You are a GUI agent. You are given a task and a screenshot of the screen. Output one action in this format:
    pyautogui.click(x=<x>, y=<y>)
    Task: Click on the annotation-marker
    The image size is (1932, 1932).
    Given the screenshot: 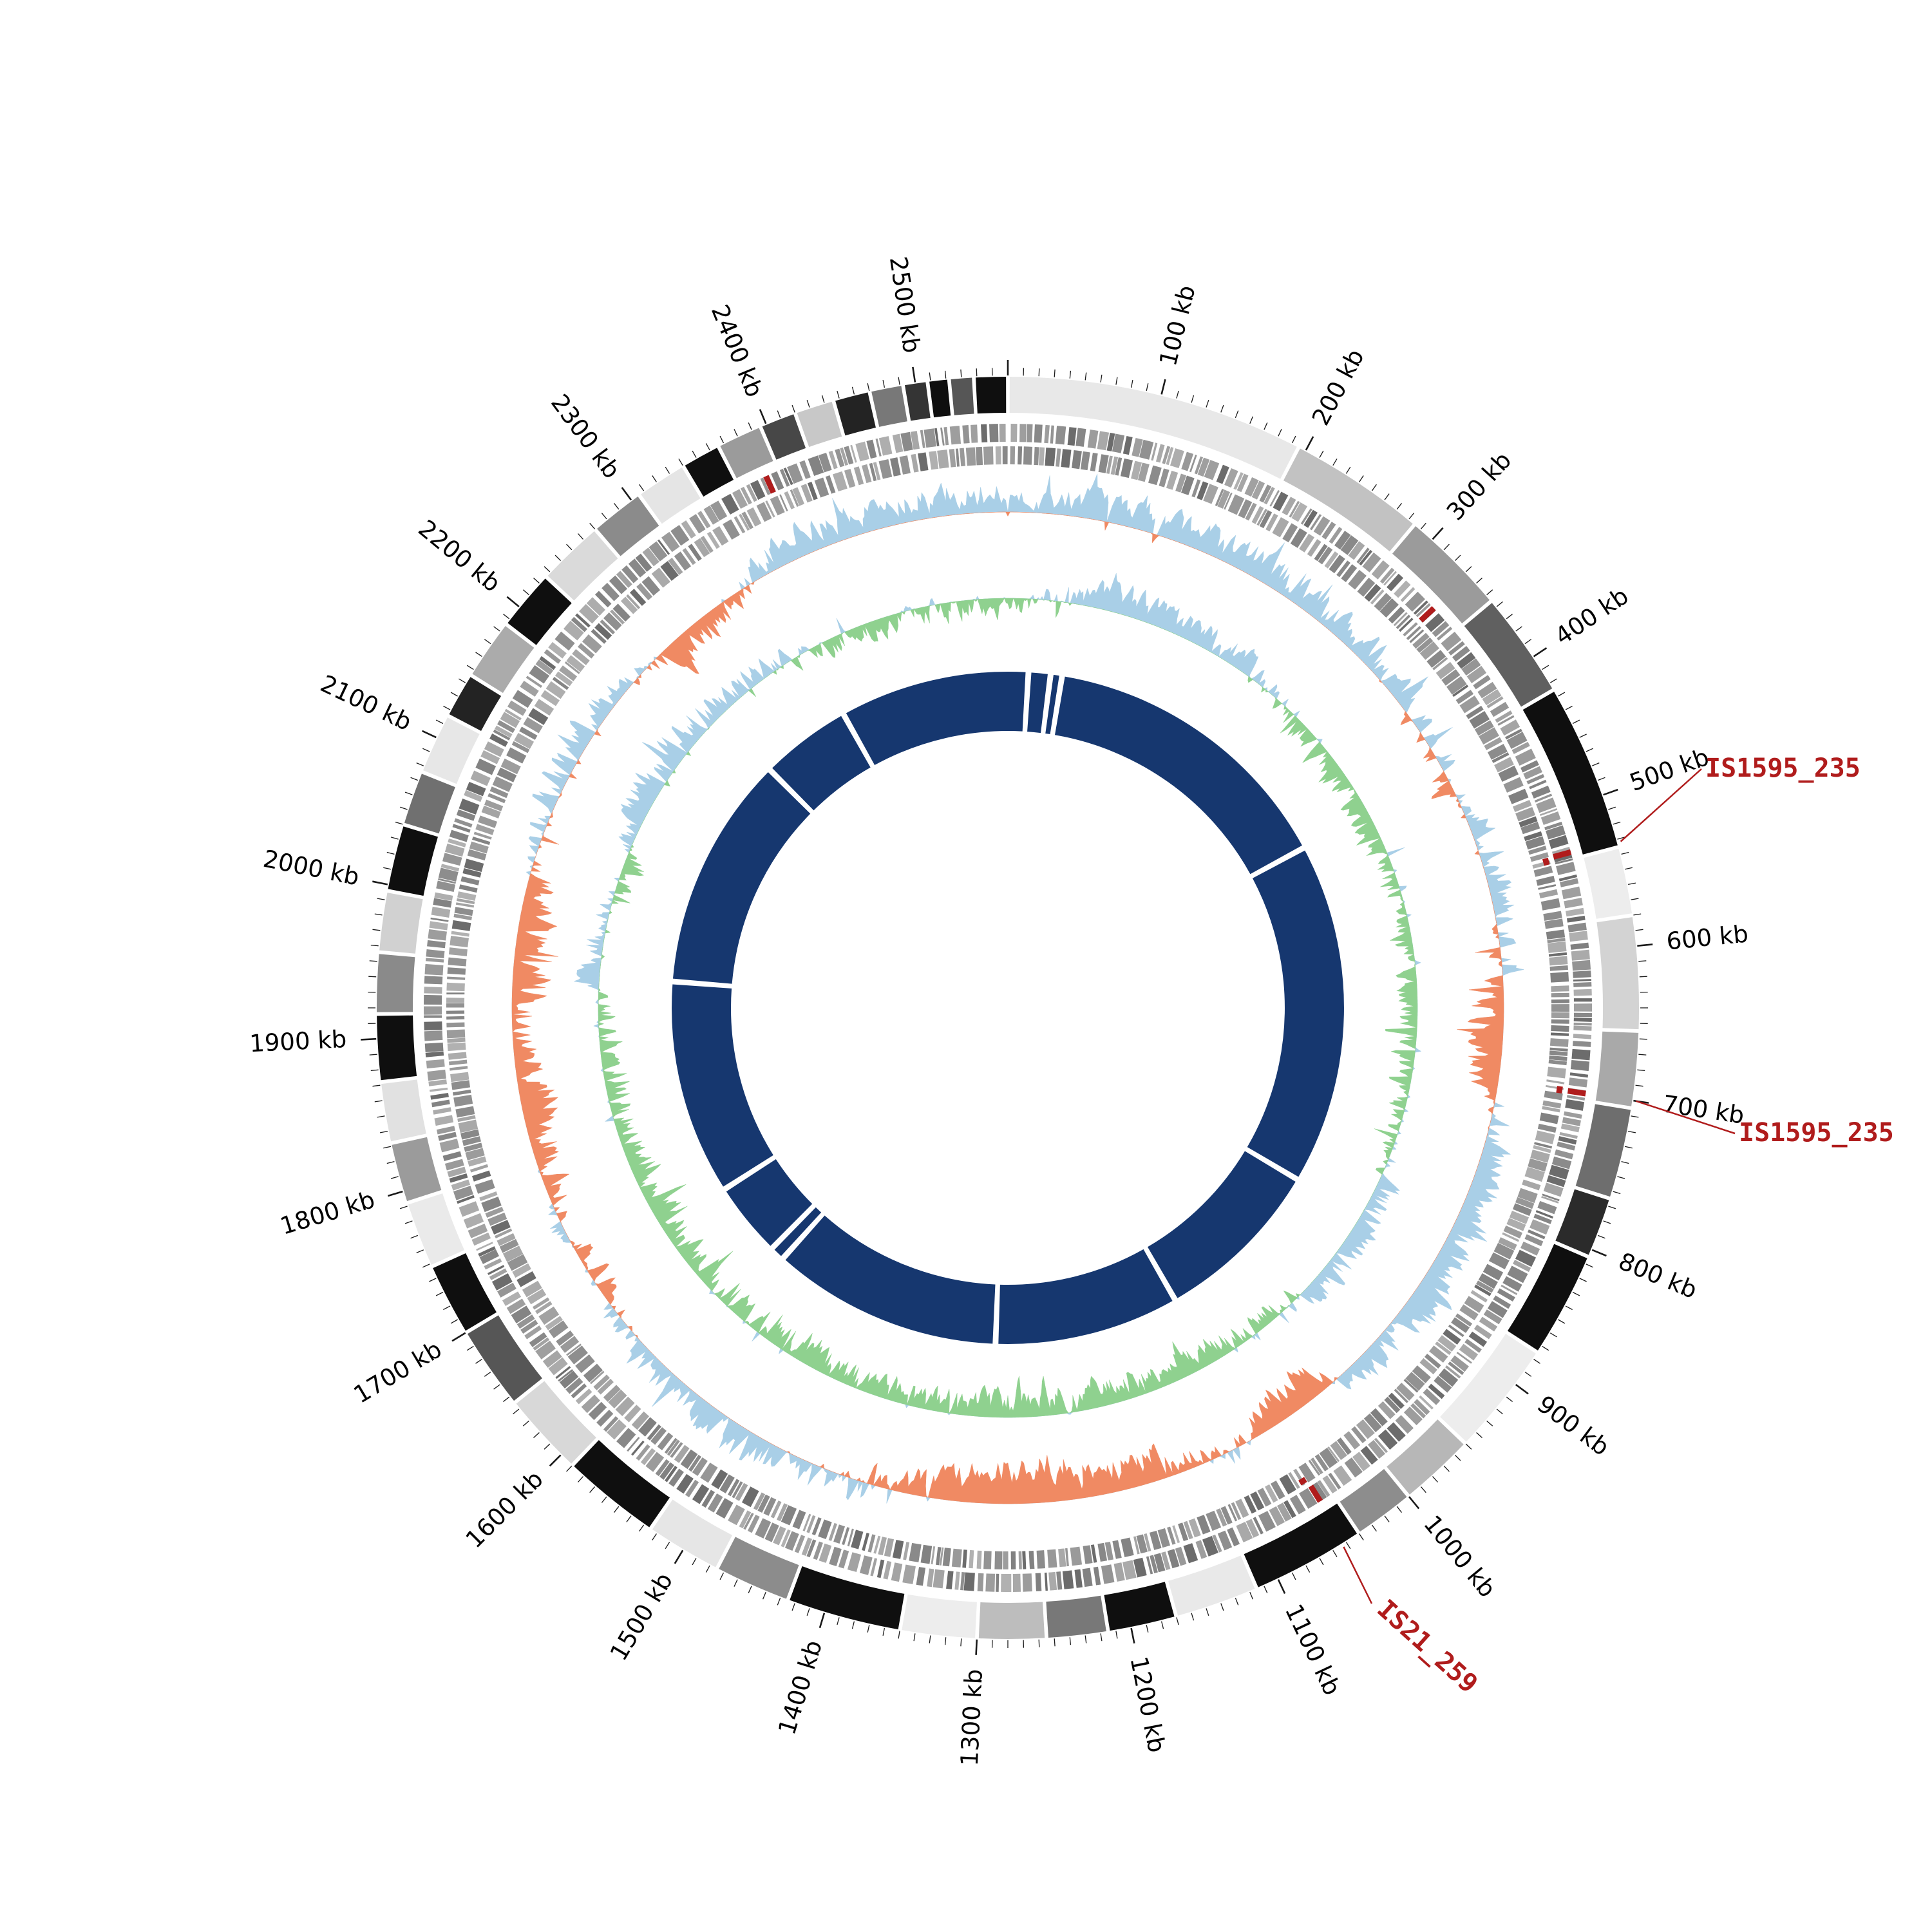 What is the action you would take?
    pyautogui.click(x=1546, y=861)
    